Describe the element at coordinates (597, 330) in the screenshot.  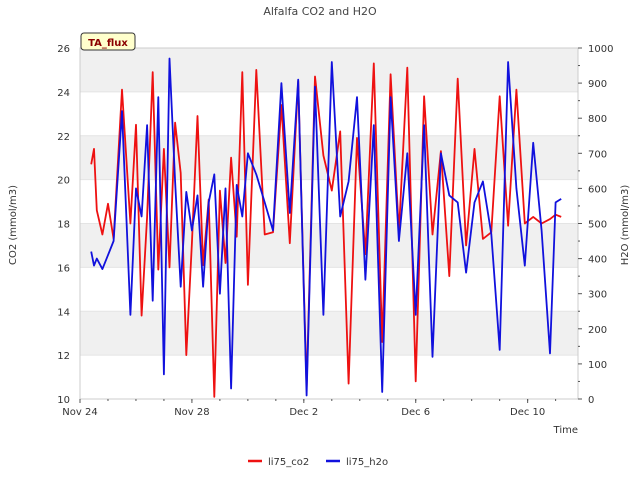
I see `y-tick-label-right: 200` at that location.